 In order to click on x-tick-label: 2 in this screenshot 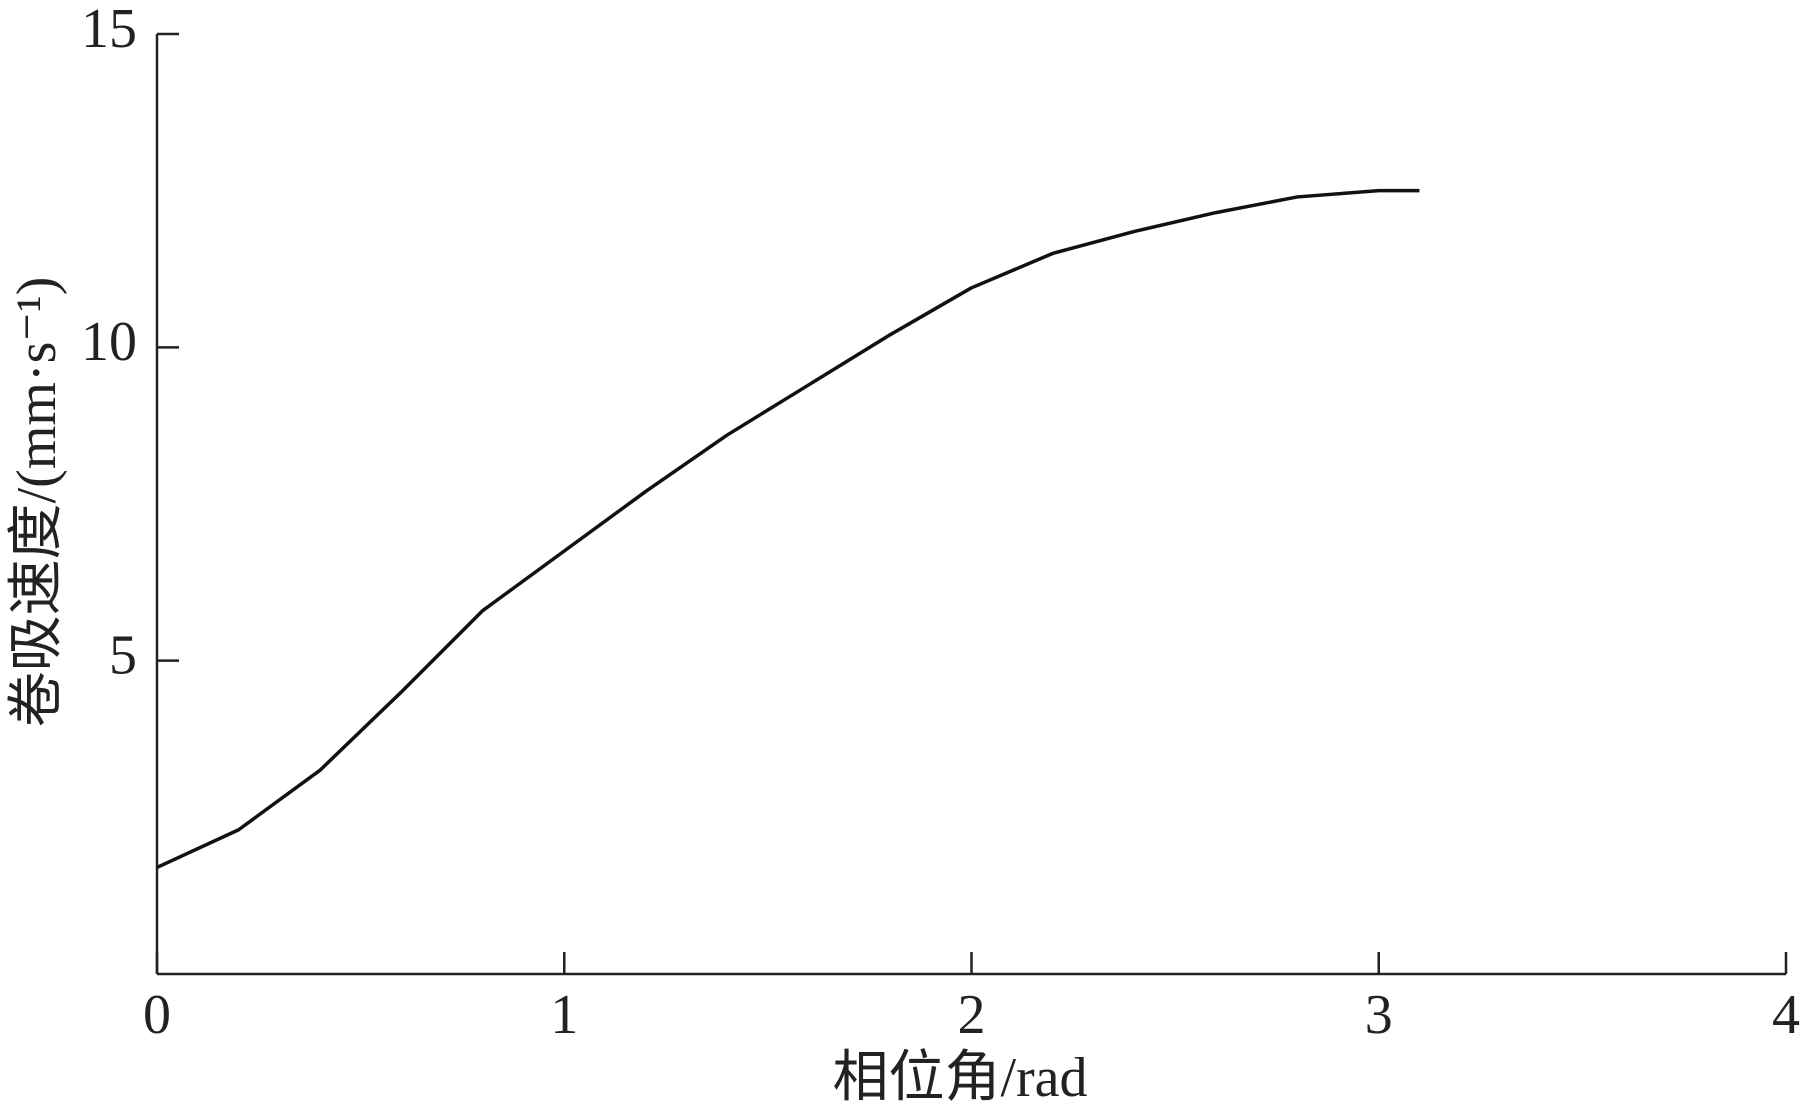, I will do `click(972, 1015)`.